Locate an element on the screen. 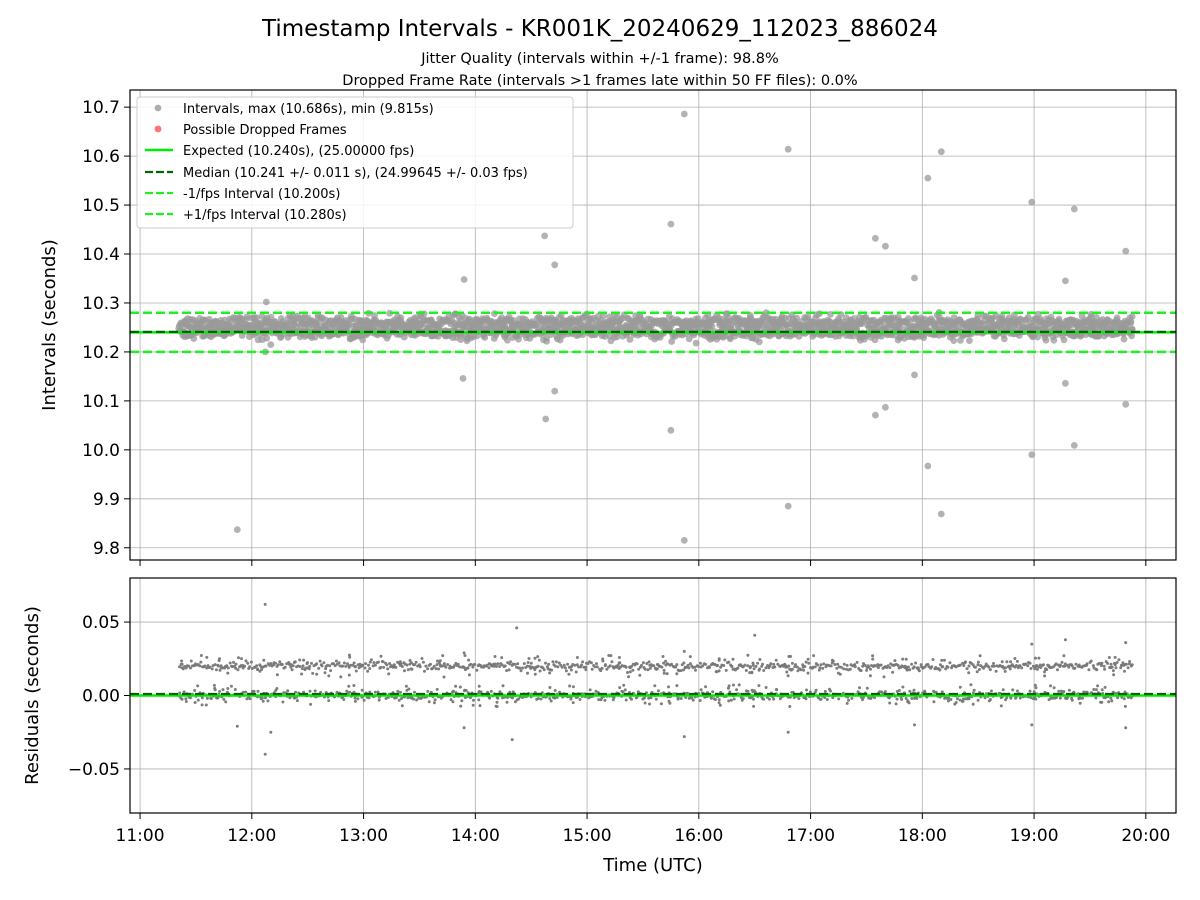 The image size is (1200, 900). legend-entry: Expected (10.240s), (25.00000 fps) is located at coordinates (298, 151).